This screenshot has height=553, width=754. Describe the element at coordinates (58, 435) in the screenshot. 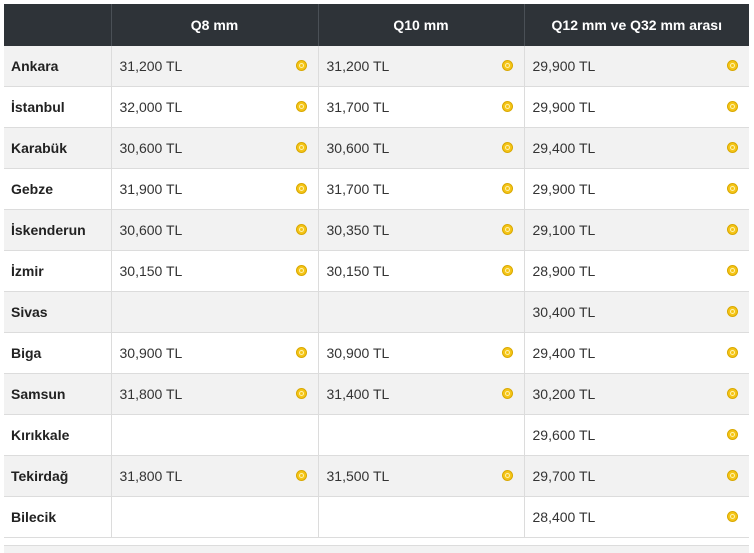

I see `city-cell: Kırıkkale` at that location.